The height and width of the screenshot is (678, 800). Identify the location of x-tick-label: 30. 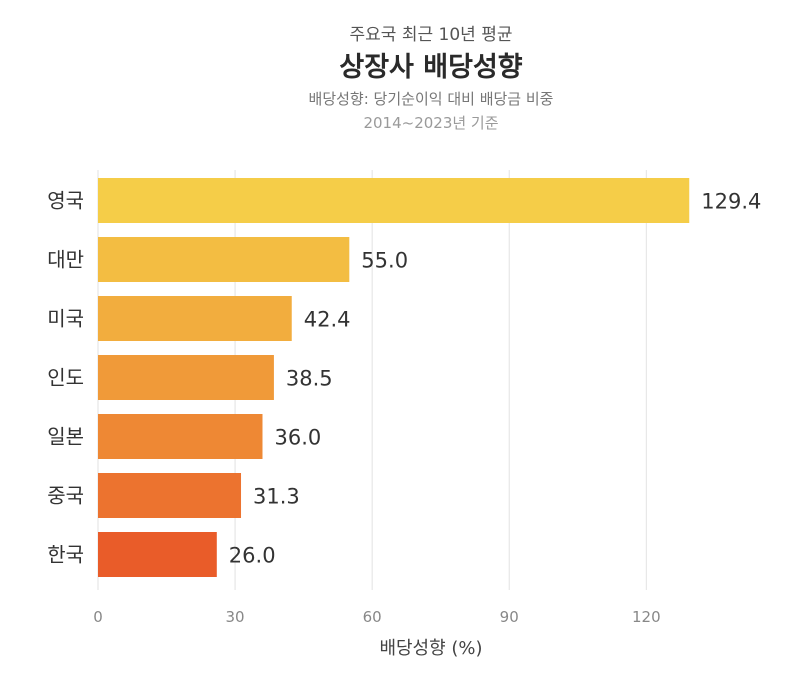
(235, 617).